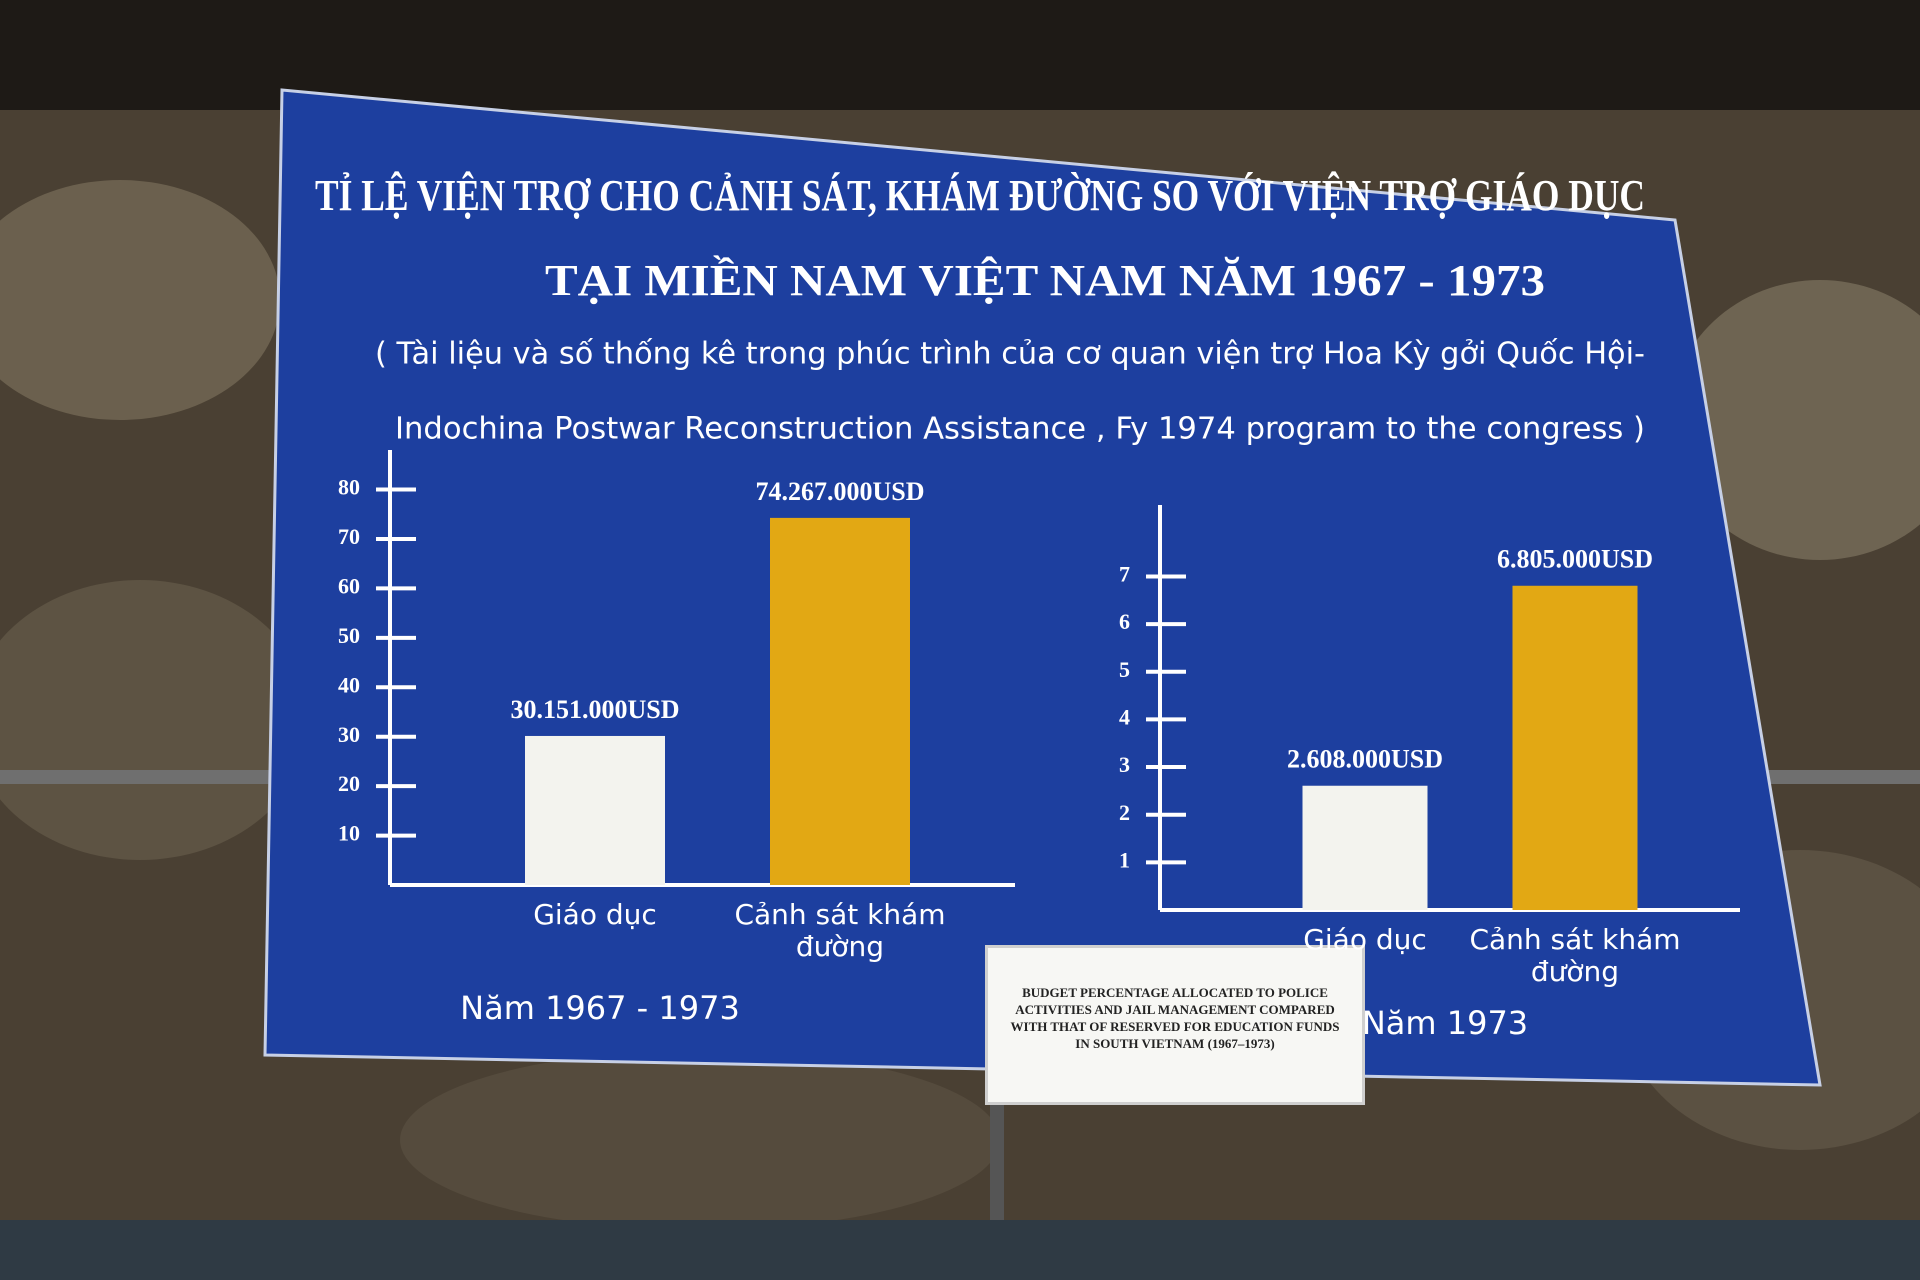 This screenshot has width=1920, height=1280. I want to click on y-tick-label: 3, so click(1124, 764).